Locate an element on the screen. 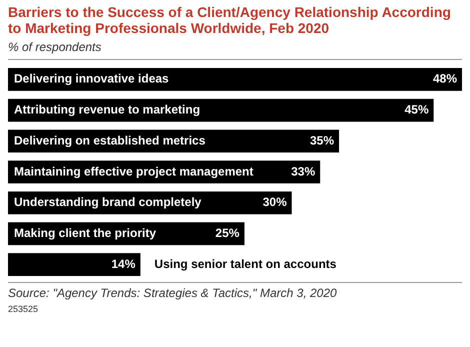  y-tick-label: Delivering on established metrics is located at coordinates (110, 140).